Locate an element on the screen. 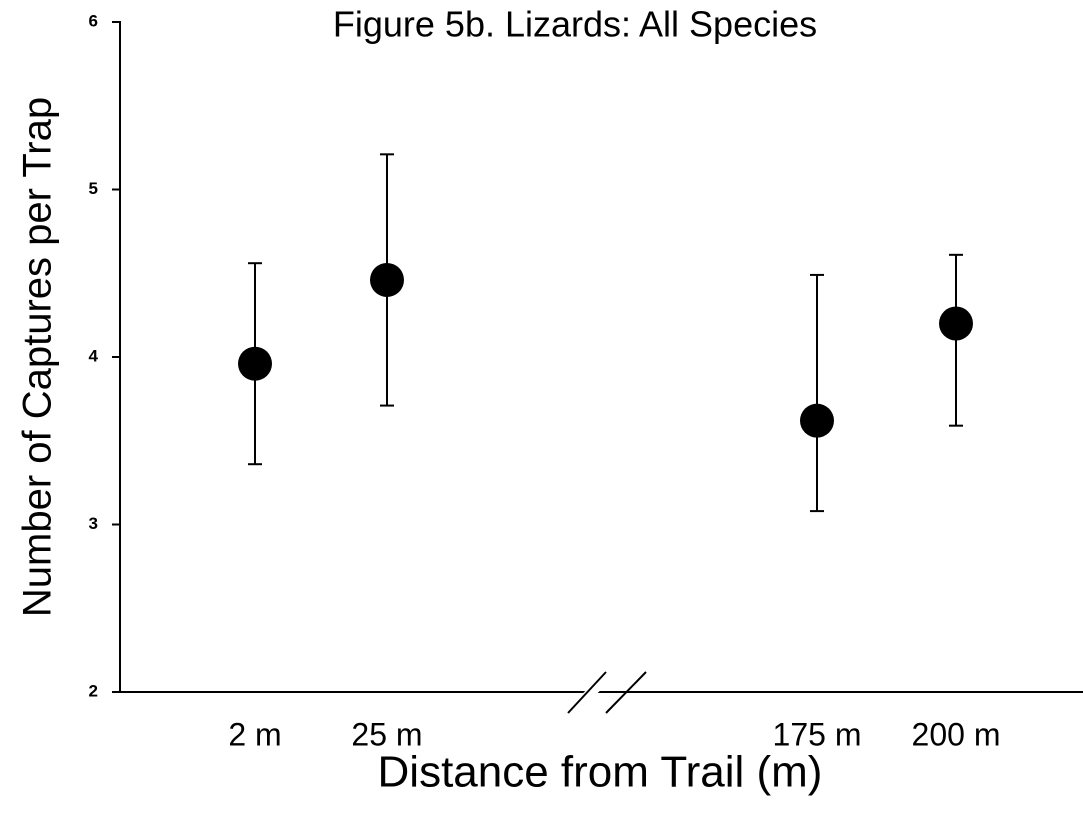 The image size is (1083, 830). x-axis-label: Distance from Trail (m) is located at coordinates (600, 772).